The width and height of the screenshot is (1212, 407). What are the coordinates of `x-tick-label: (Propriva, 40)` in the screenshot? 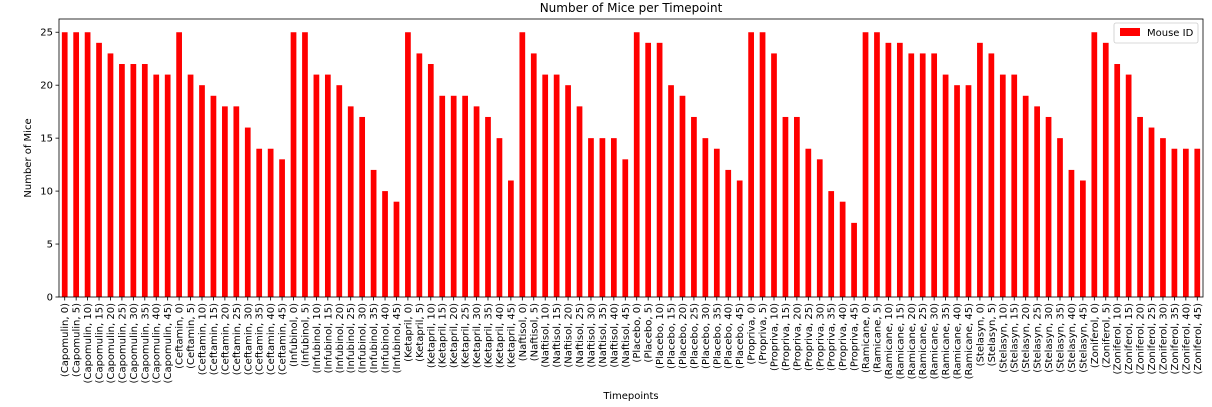 It's located at (843, 337).